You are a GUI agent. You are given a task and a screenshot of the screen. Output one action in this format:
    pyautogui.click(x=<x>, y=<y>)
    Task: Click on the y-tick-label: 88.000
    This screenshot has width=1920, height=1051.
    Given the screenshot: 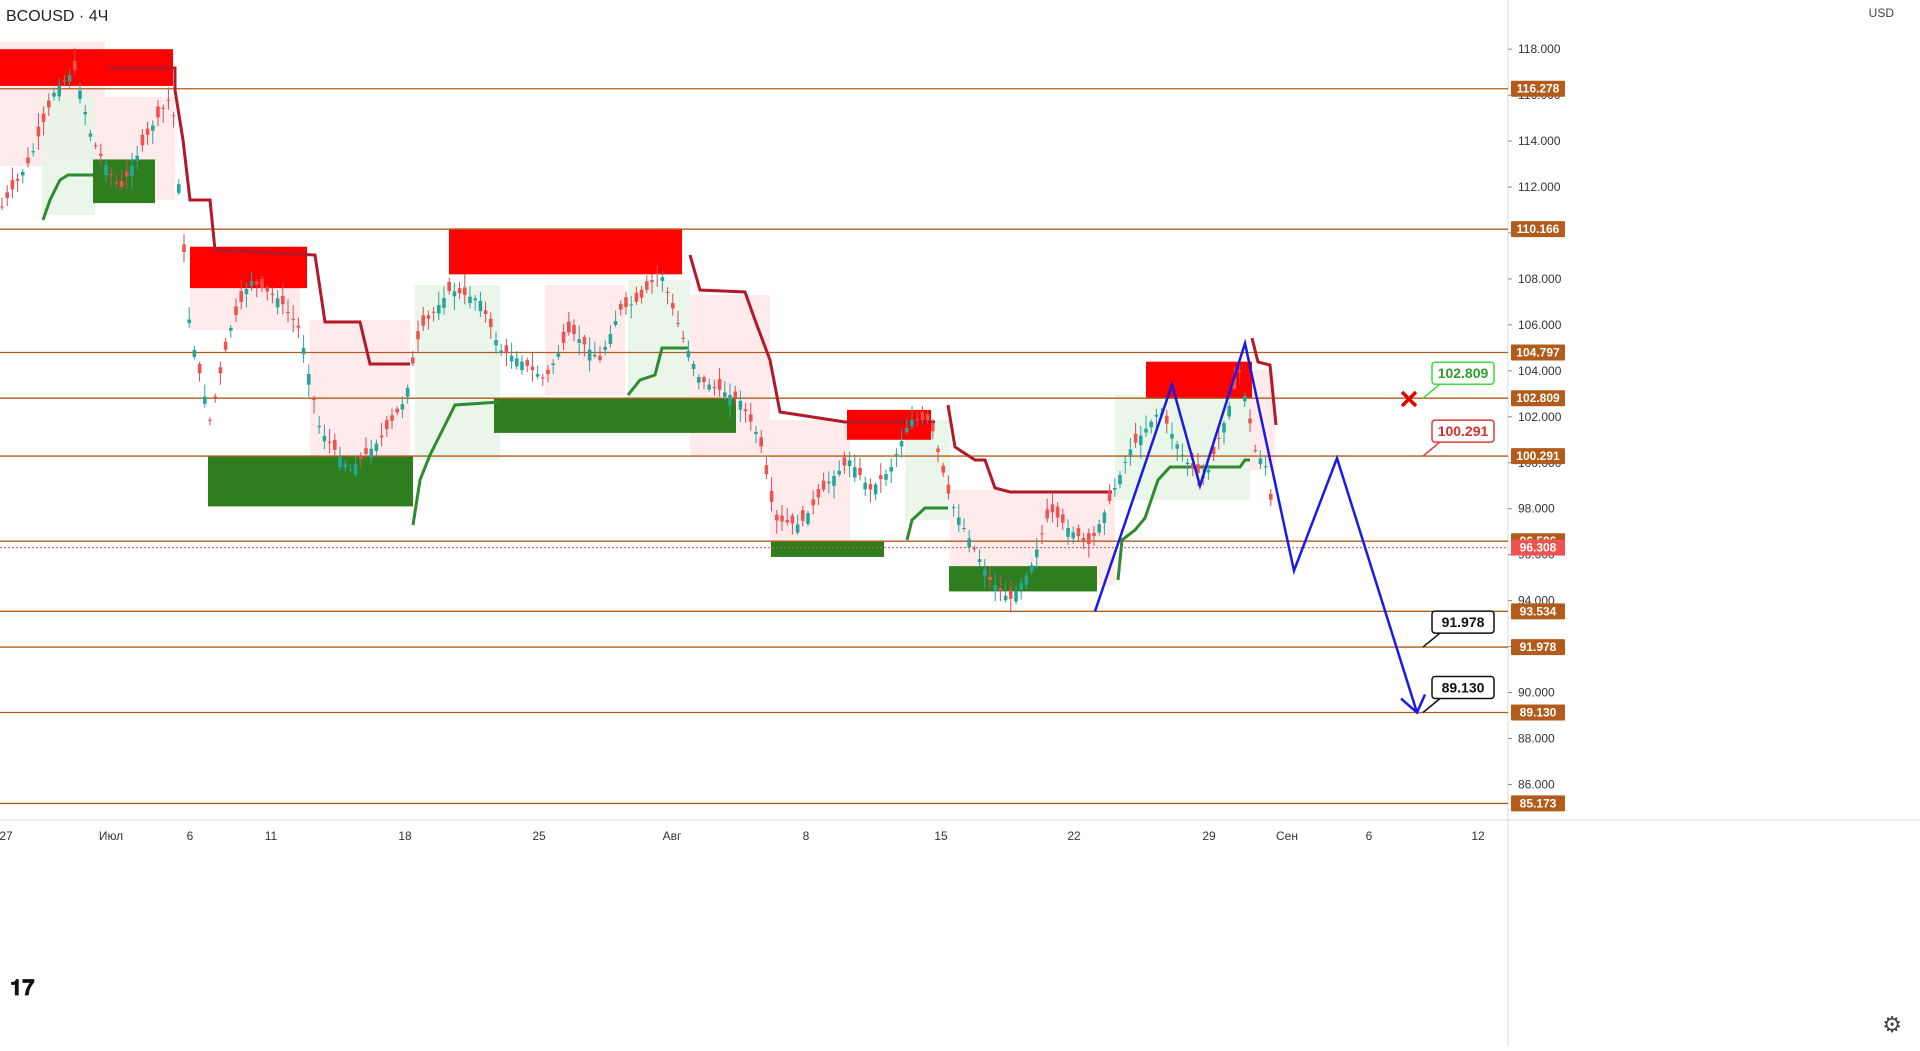 What is the action you would take?
    pyautogui.click(x=1536, y=738)
    